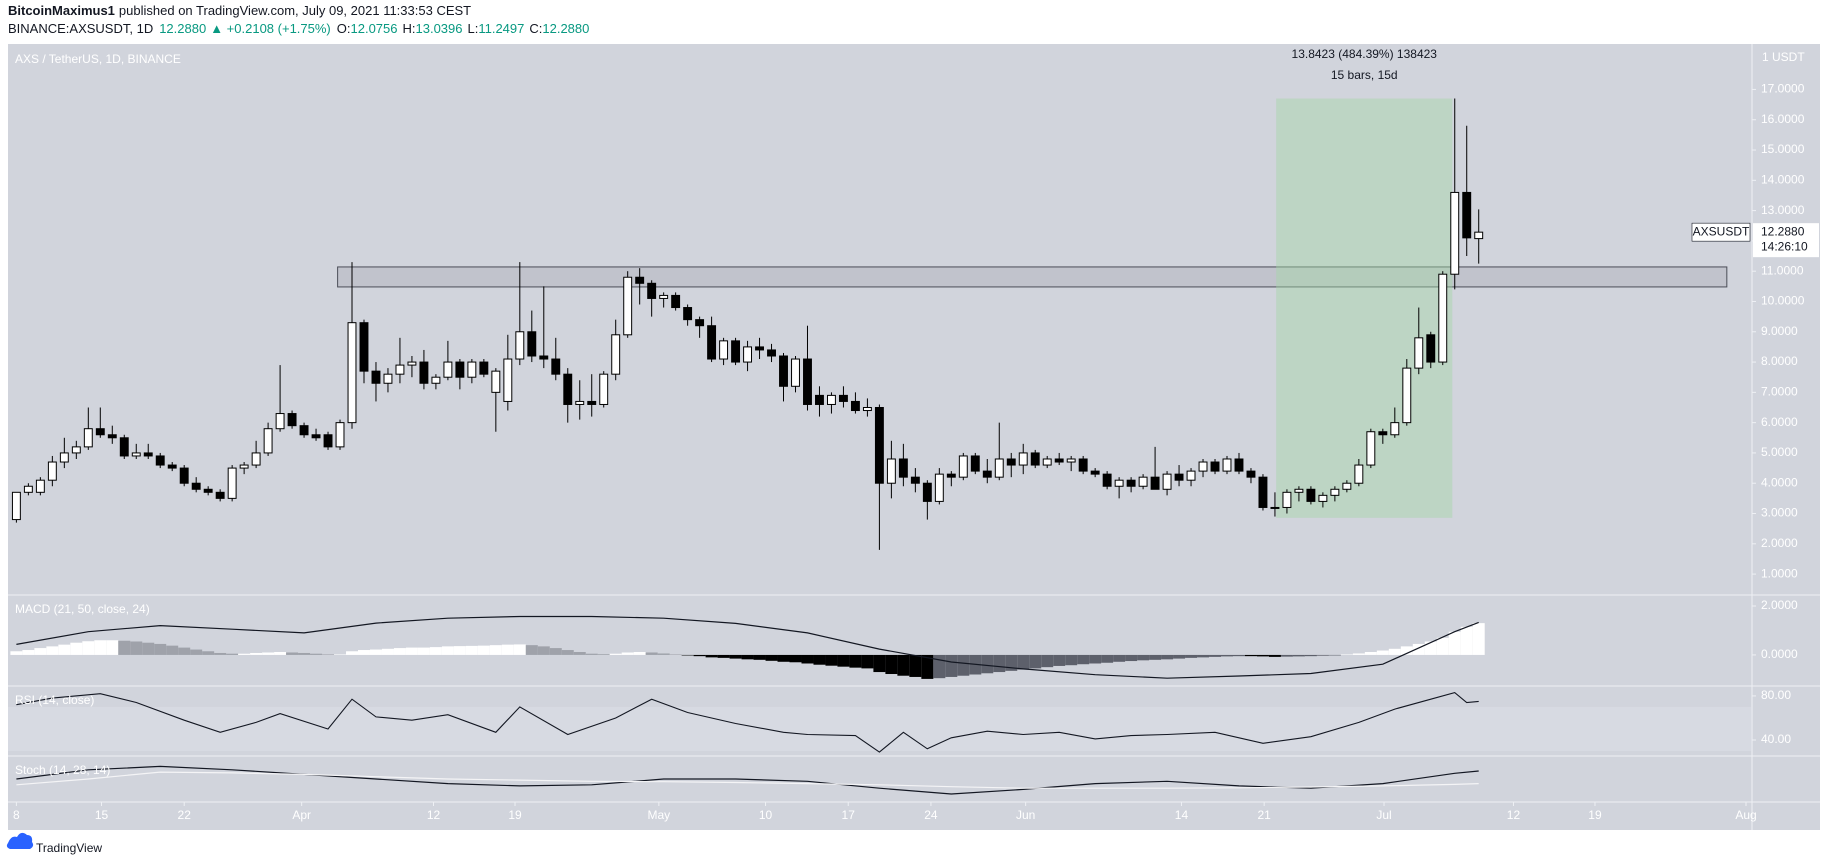  I want to click on x-tick-label: Jul, so click(1383, 815).